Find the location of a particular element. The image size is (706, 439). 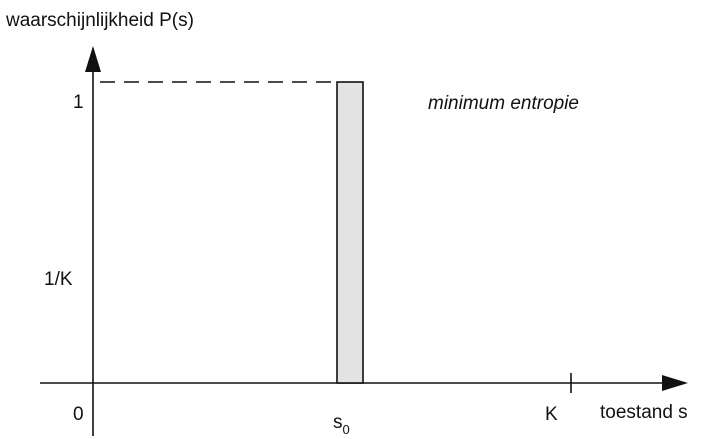

x-axis-arrowhead is located at coordinates (675, 383).